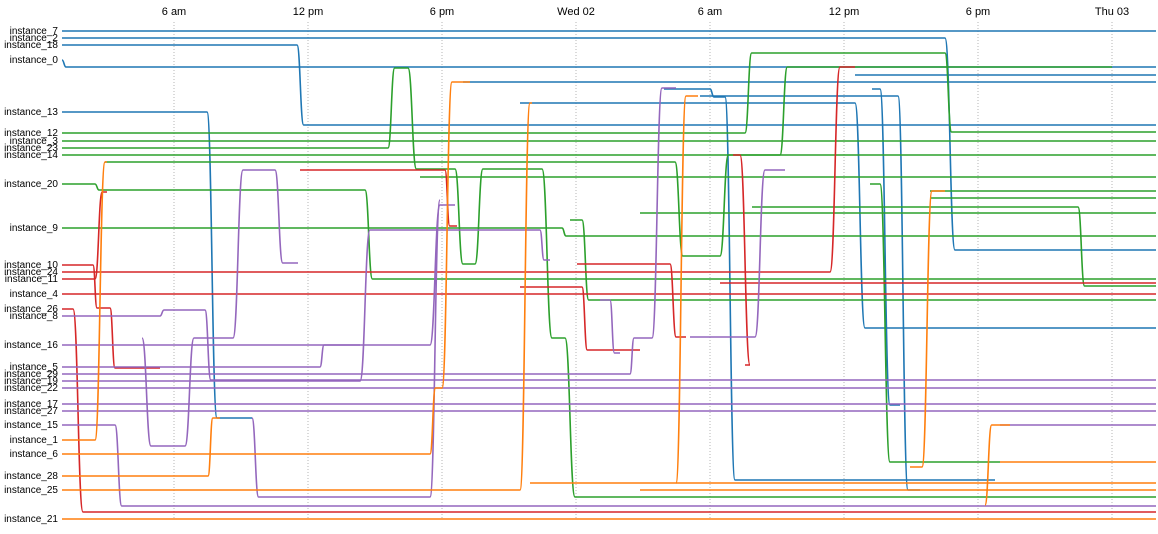 This screenshot has height=534, width=1158. What do you see at coordinates (31, 374) in the screenshot?
I see `instance-label: instance_29` at bounding box center [31, 374].